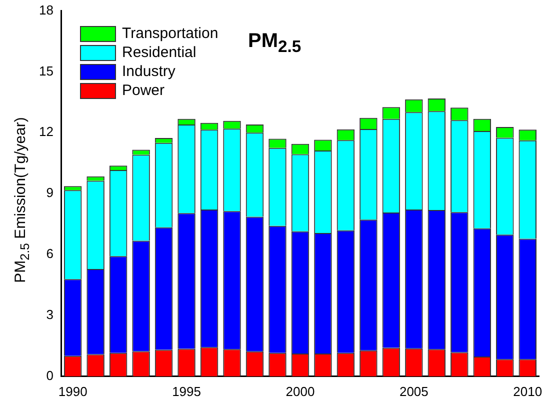 The width and height of the screenshot is (551, 407). I want to click on x-tick-label: 2005, so click(413, 391).